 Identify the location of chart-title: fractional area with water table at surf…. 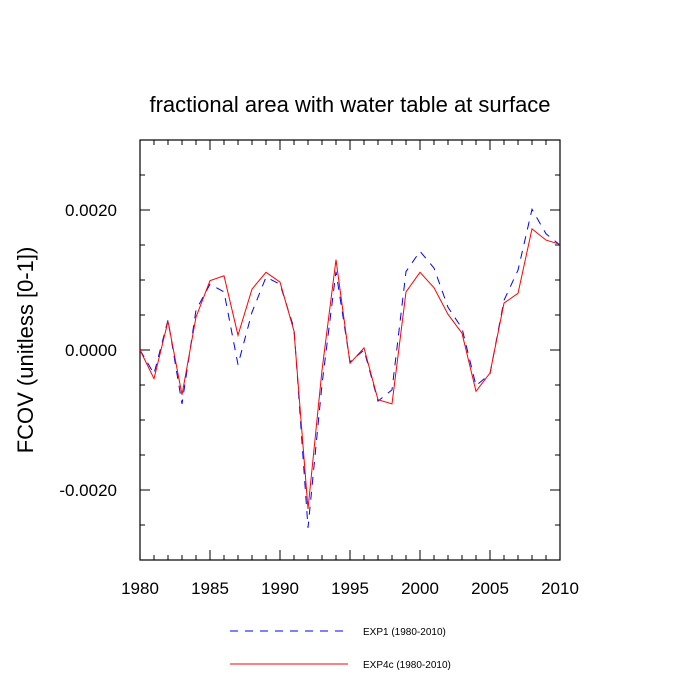
(349, 104).